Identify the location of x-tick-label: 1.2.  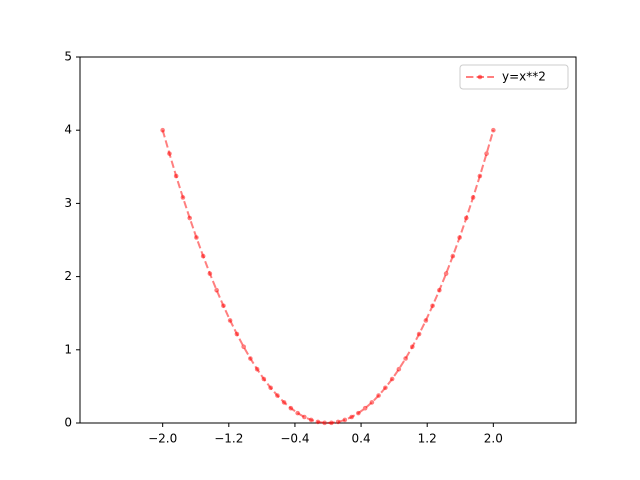
(427, 439).